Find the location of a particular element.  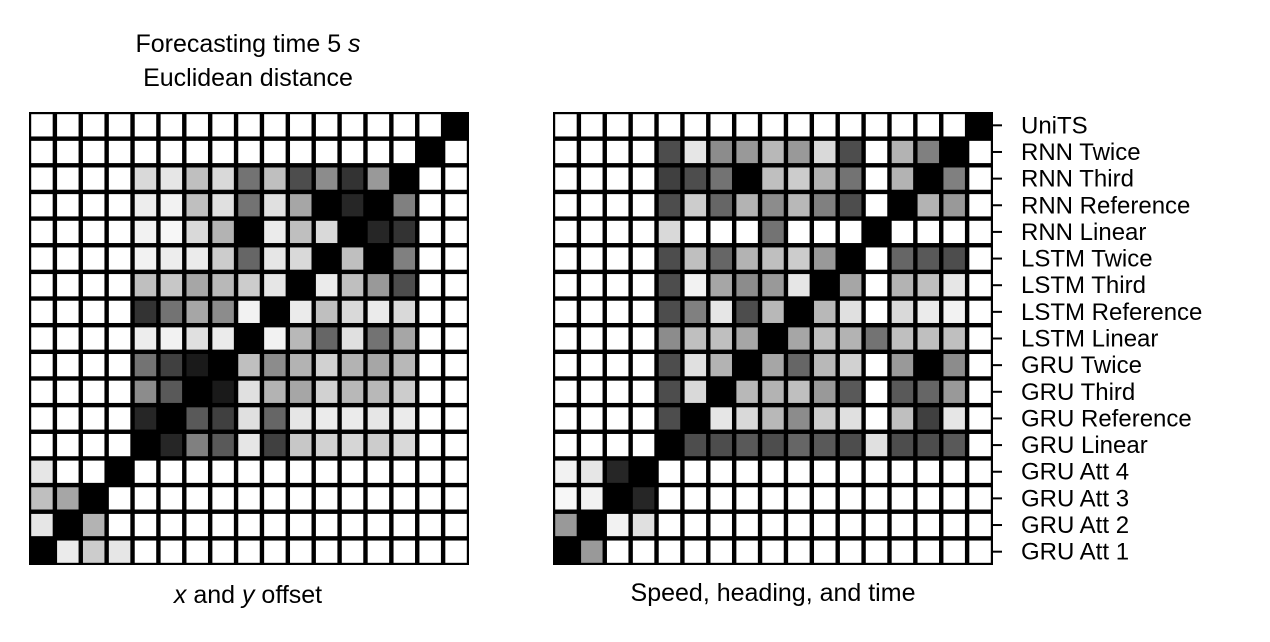

left-heatmap-cell-r15-c2 is located at coordinates (93, 525).